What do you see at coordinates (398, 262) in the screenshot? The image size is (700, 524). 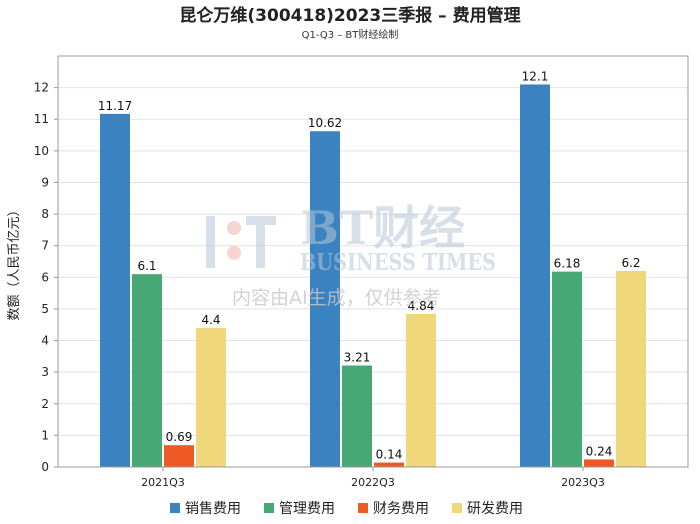 I see `watermark-brand-en: BUSINESS TIMES` at bounding box center [398, 262].